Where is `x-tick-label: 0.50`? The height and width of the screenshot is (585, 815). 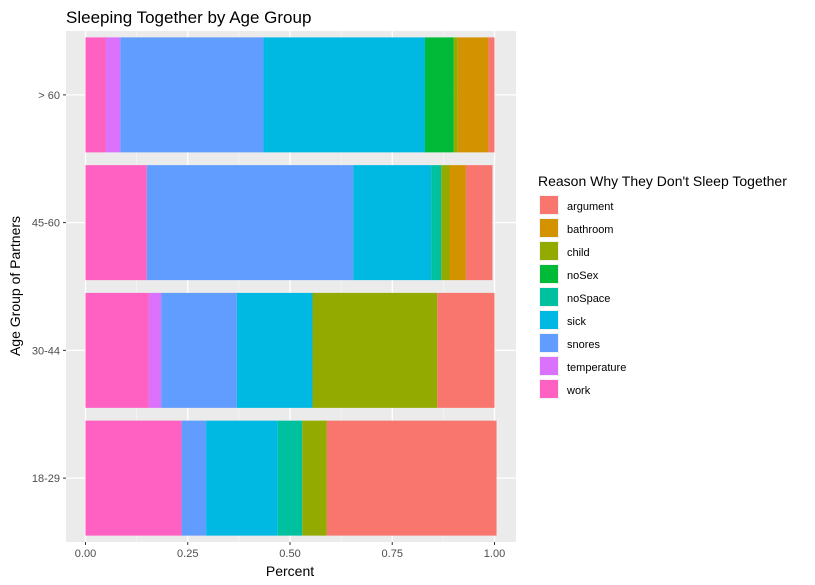
x-tick-label: 0.50 is located at coordinates (289, 554).